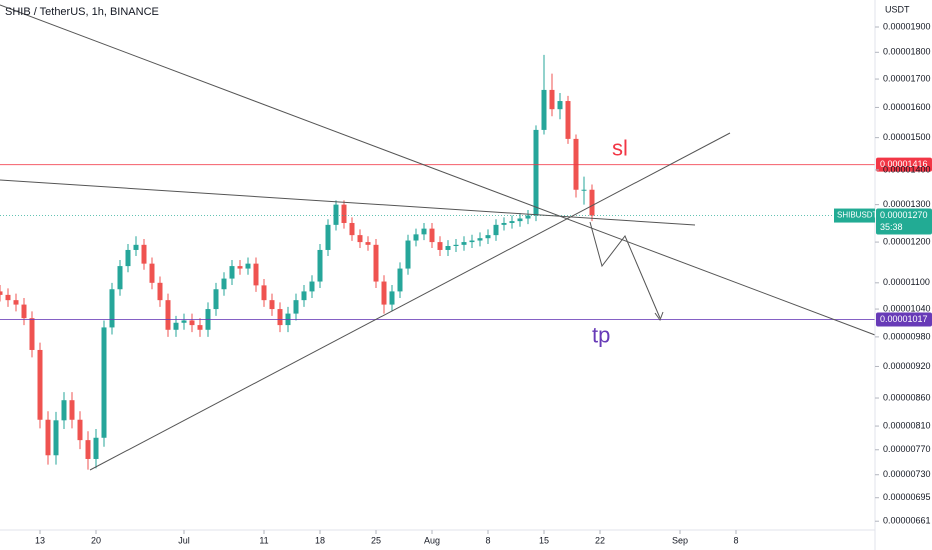 Image resolution: width=932 pixels, height=550 pixels. What do you see at coordinates (487, 540) in the screenshot?
I see `x-tick-label: 8` at bounding box center [487, 540].